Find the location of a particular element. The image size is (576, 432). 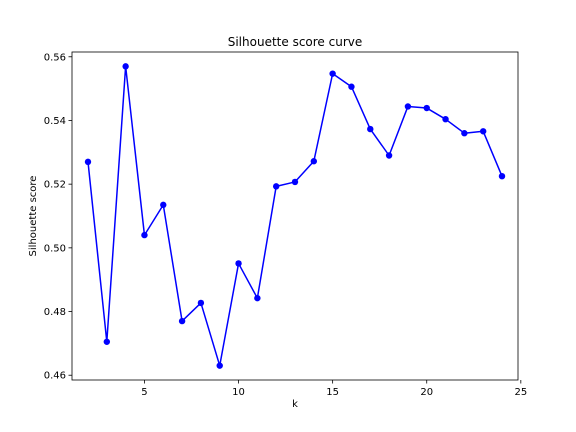

x-tick-label: 20 is located at coordinates (426, 392).